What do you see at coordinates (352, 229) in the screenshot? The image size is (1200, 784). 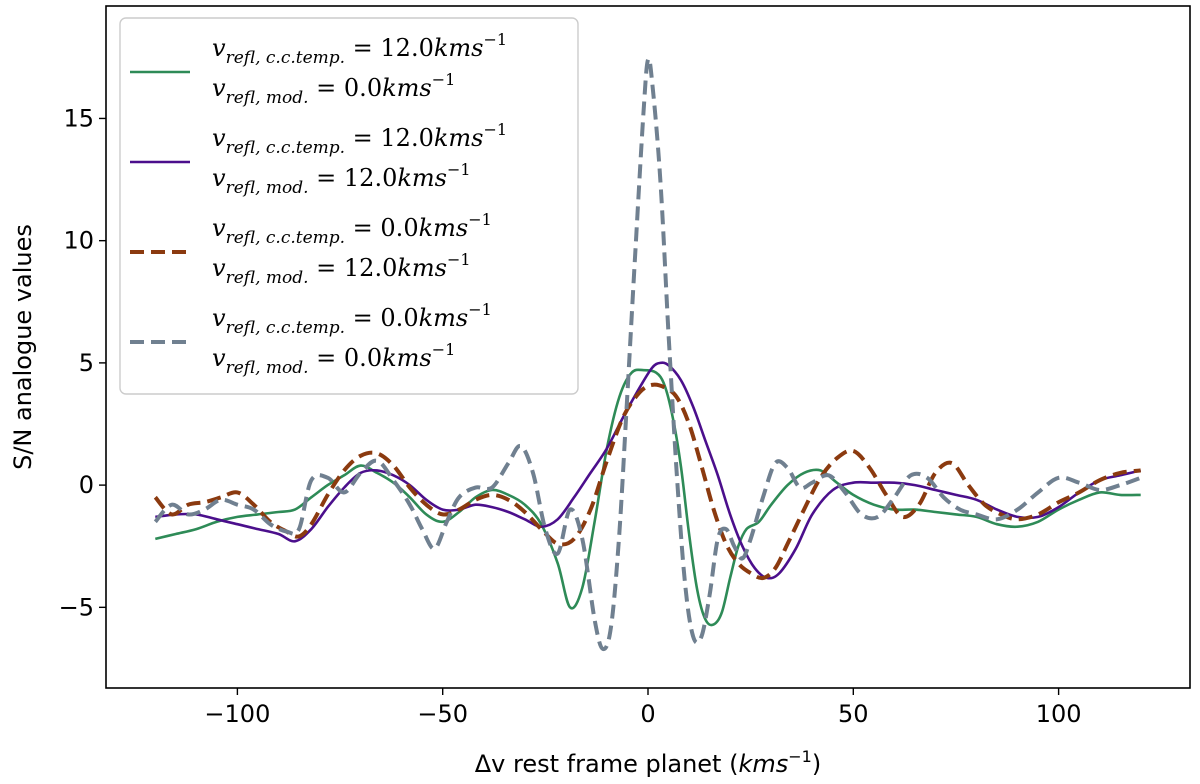 I see `legend-label-3-line1: vrefl, c.c.temp. = 0.0kms−1` at bounding box center [352, 229].